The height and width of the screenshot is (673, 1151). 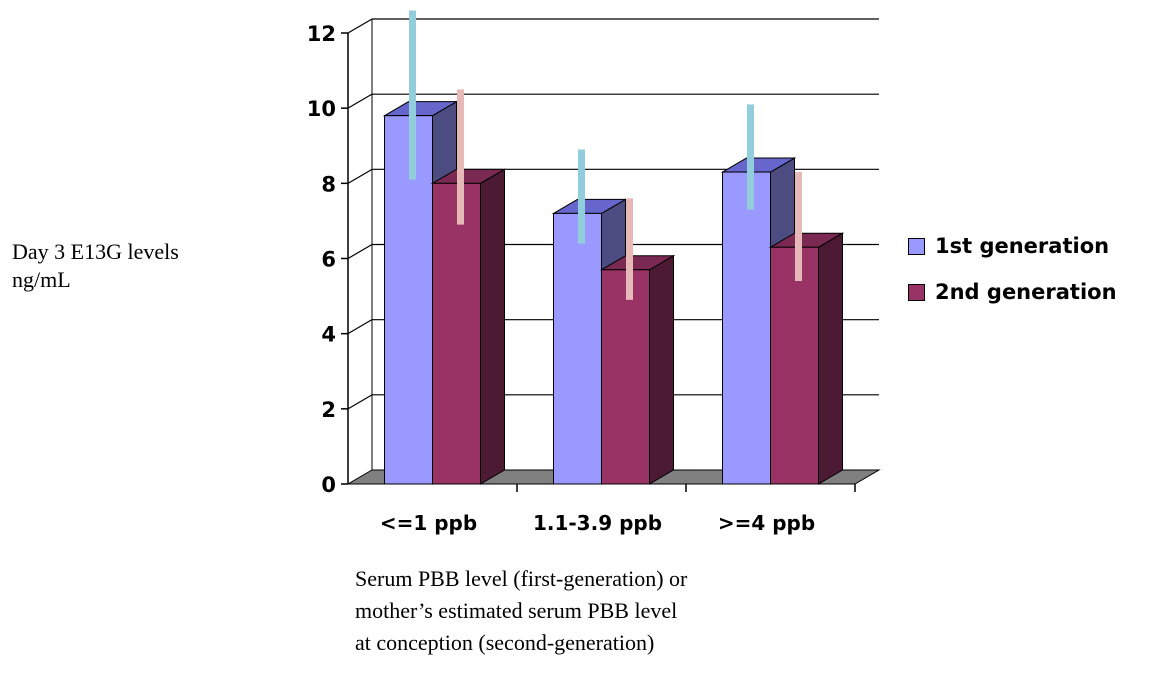 I want to click on legend-swatch-2nd-generation, so click(x=916, y=292).